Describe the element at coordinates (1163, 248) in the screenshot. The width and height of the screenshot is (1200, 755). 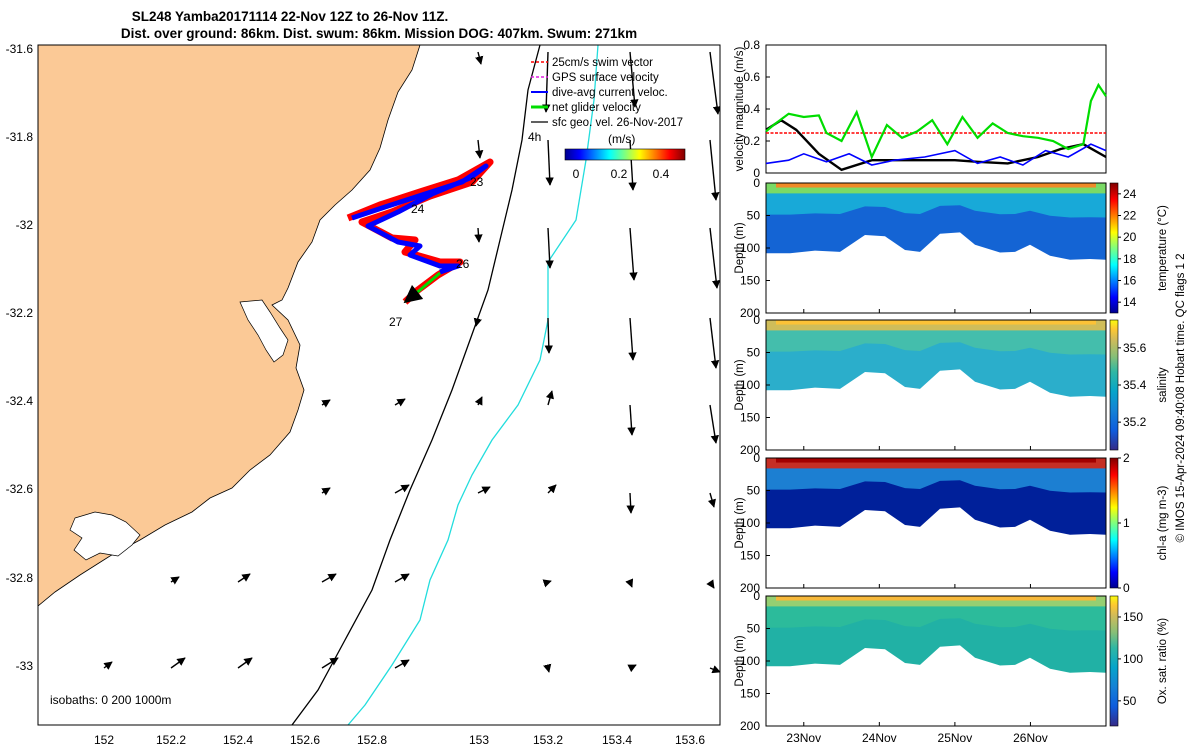
I see `colorbar-label: temperature (°C)` at that location.